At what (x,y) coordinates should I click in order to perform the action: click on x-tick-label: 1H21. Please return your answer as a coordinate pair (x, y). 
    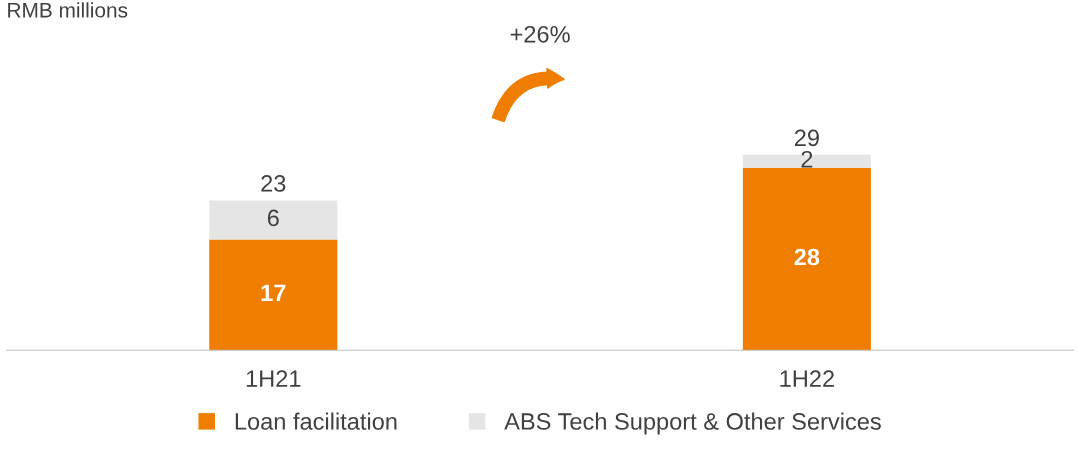
    Looking at the image, I should click on (273, 378).